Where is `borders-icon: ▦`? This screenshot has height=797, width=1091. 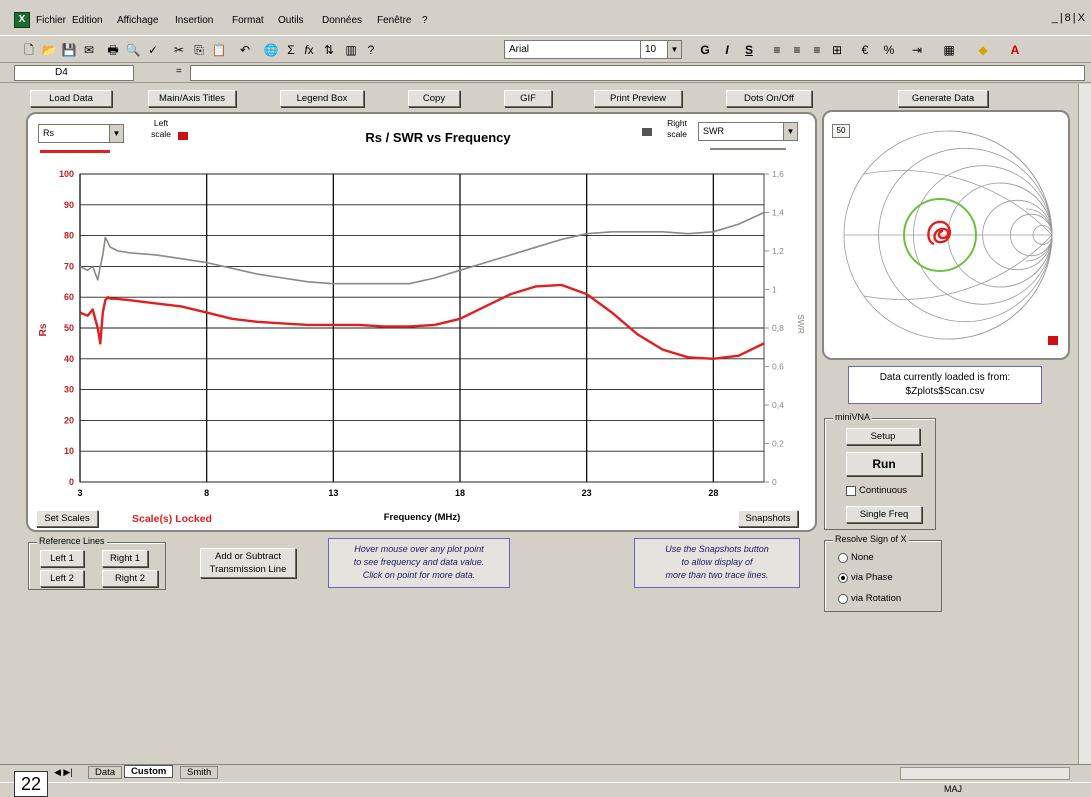
borders-icon: ▦ is located at coordinates (949, 50).